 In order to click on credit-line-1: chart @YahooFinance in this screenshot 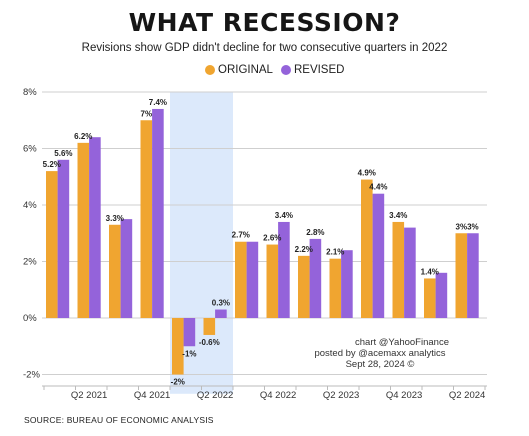, I will do `click(402, 342)`.